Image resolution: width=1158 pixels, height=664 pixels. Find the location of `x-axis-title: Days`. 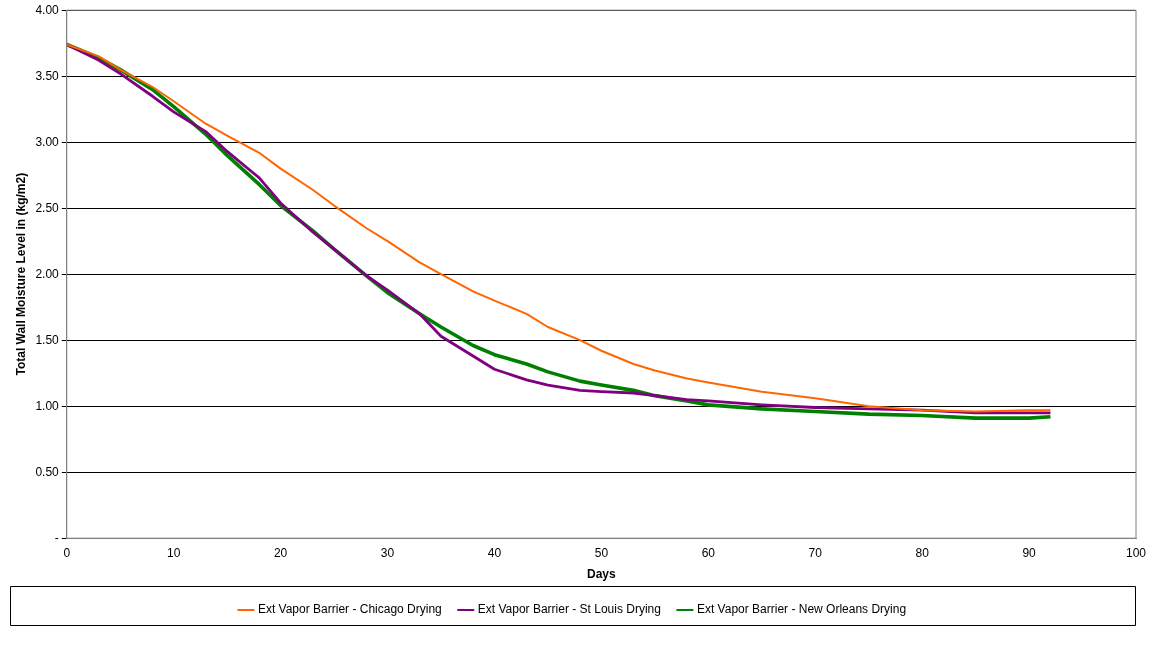

x-axis-title: Days is located at coordinates (602, 574).